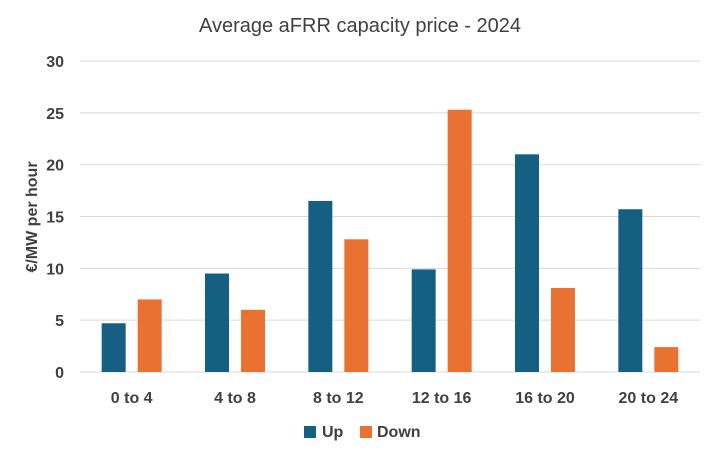  I want to click on y-tick-label: 15, so click(55, 218).